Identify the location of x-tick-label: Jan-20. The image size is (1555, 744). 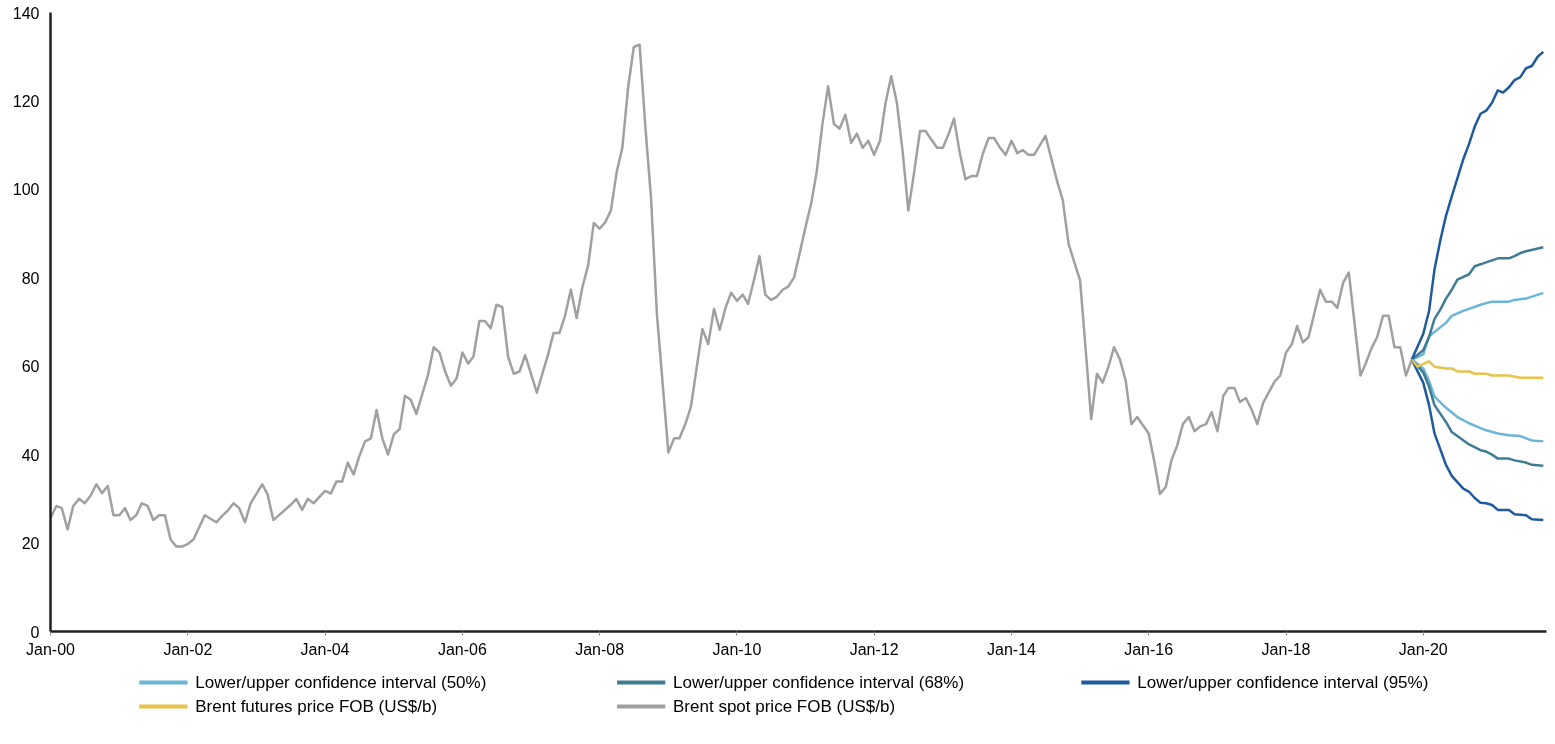
(1423, 649).